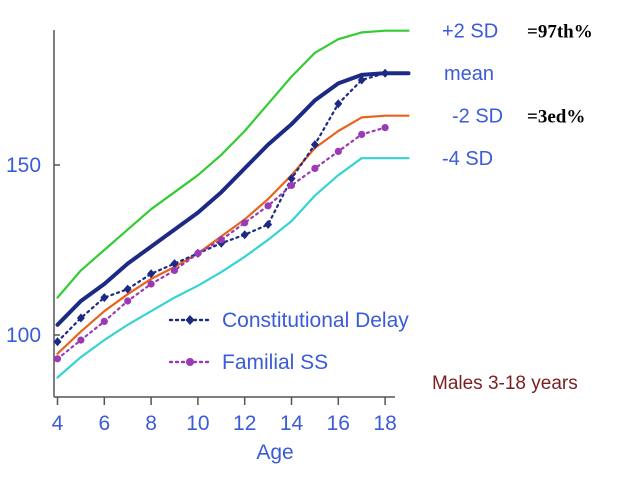  Describe the element at coordinates (384, 423) in the screenshot. I see `x-tick-label: 18` at that location.